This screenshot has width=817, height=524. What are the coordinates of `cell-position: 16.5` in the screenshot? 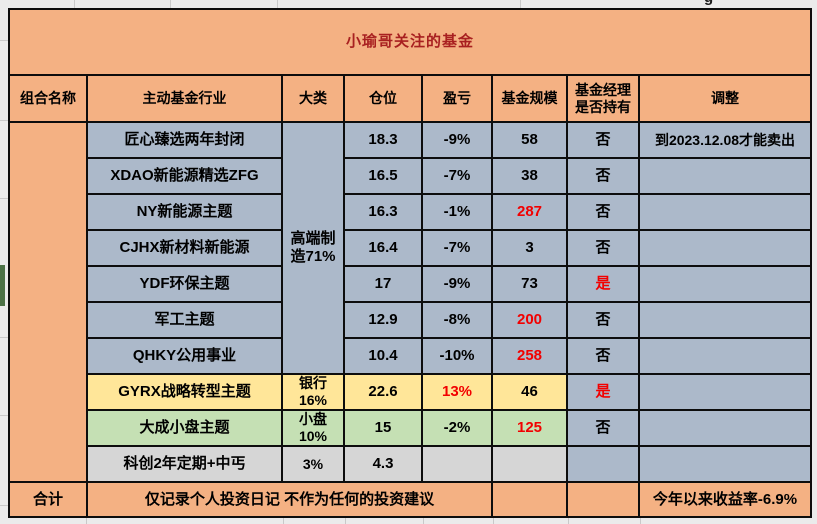 It's located at (383, 176).